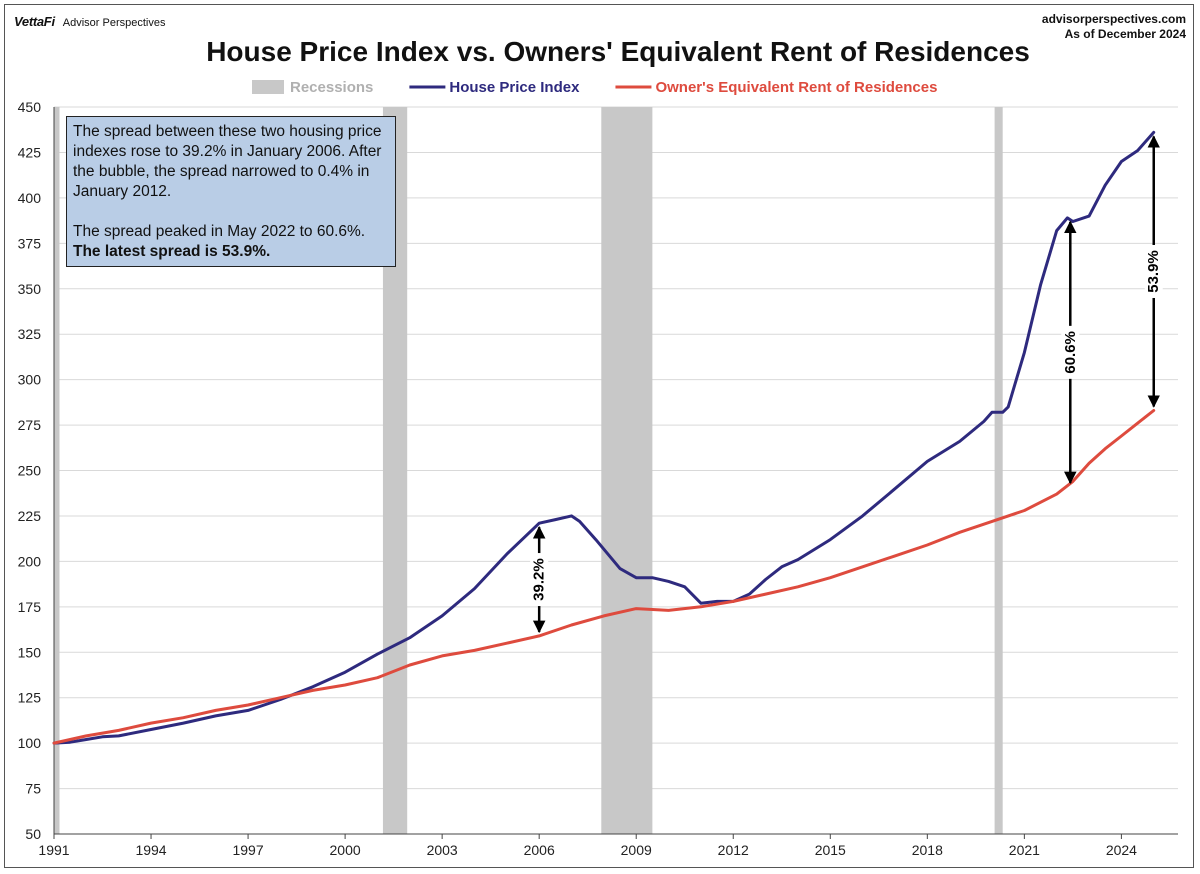  What do you see at coordinates (796, 87) in the screenshot?
I see `legend-label: Owner's Equivalent Rent of Residences` at bounding box center [796, 87].